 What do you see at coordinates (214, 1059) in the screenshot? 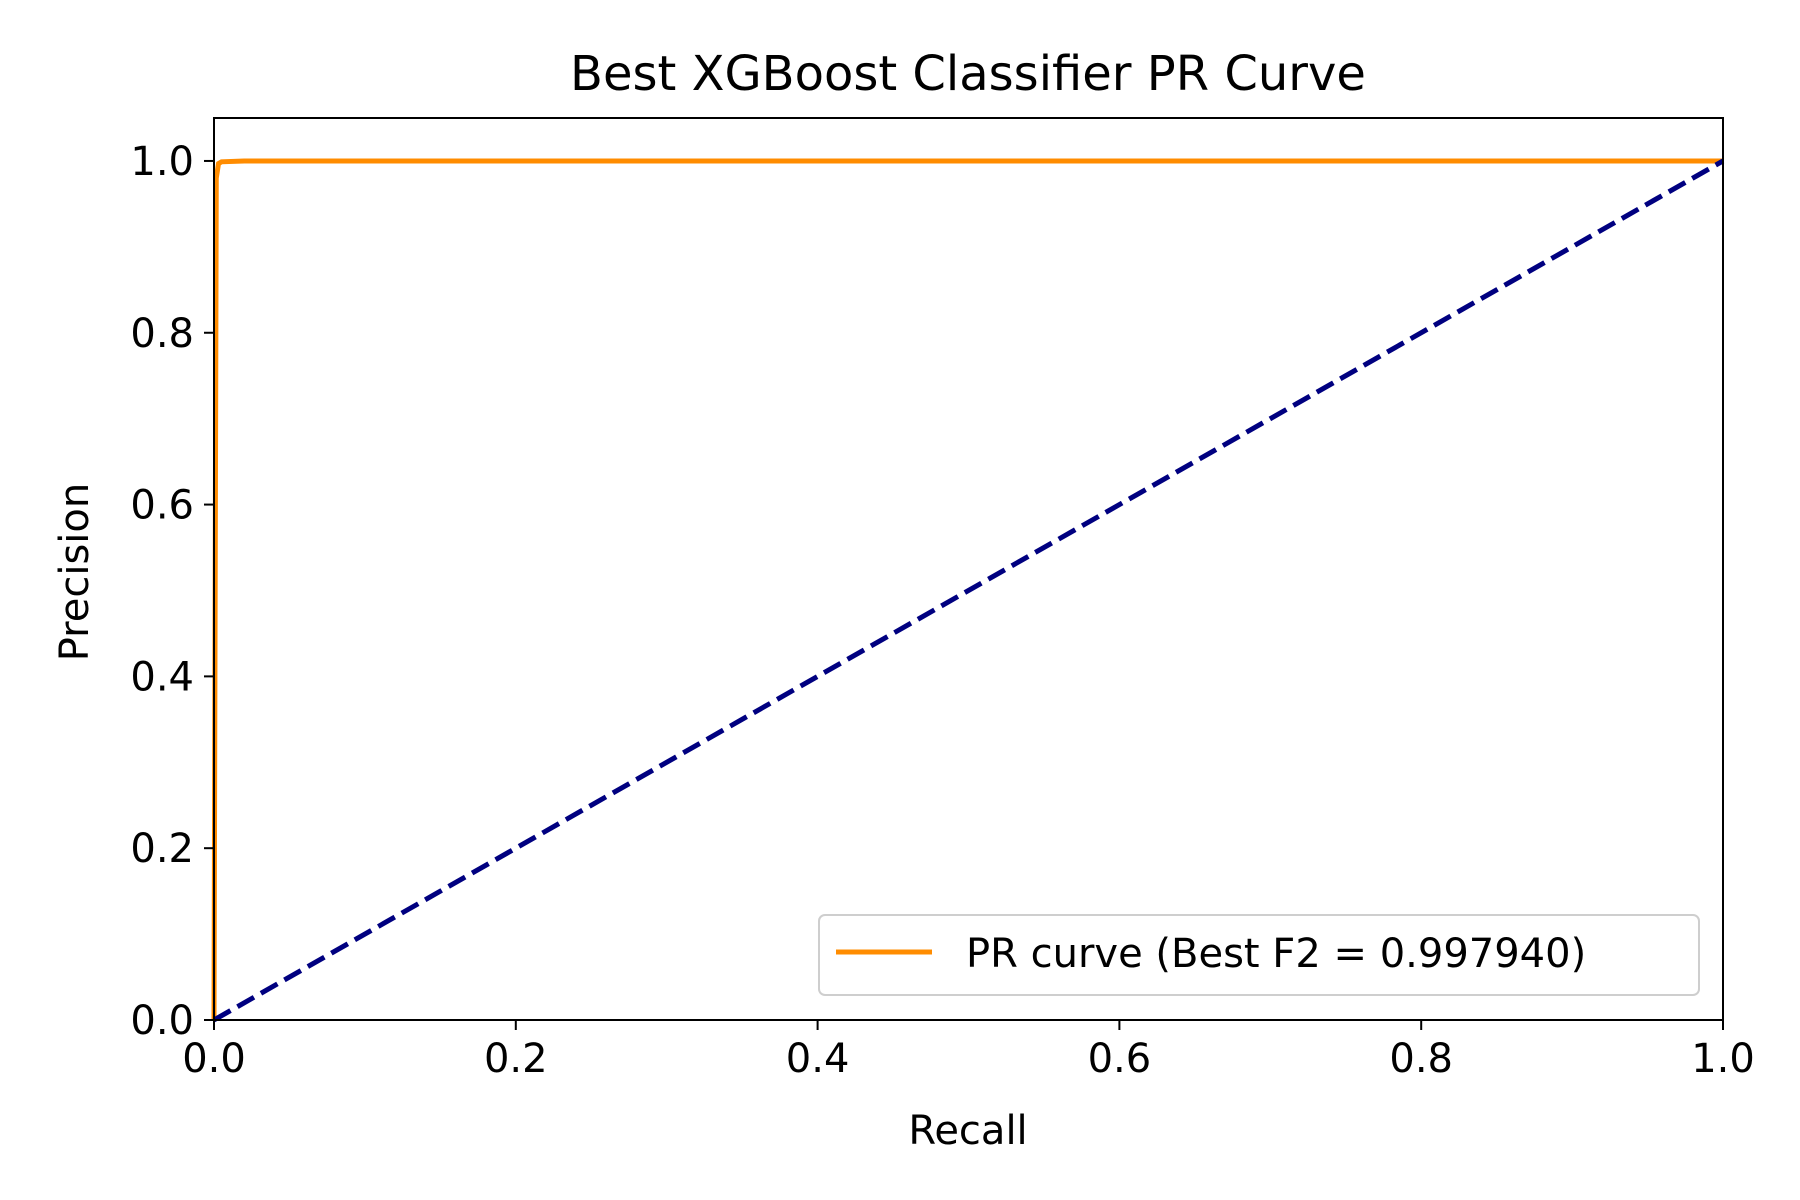
I see `x-tick-label: 0.0` at bounding box center [214, 1059].